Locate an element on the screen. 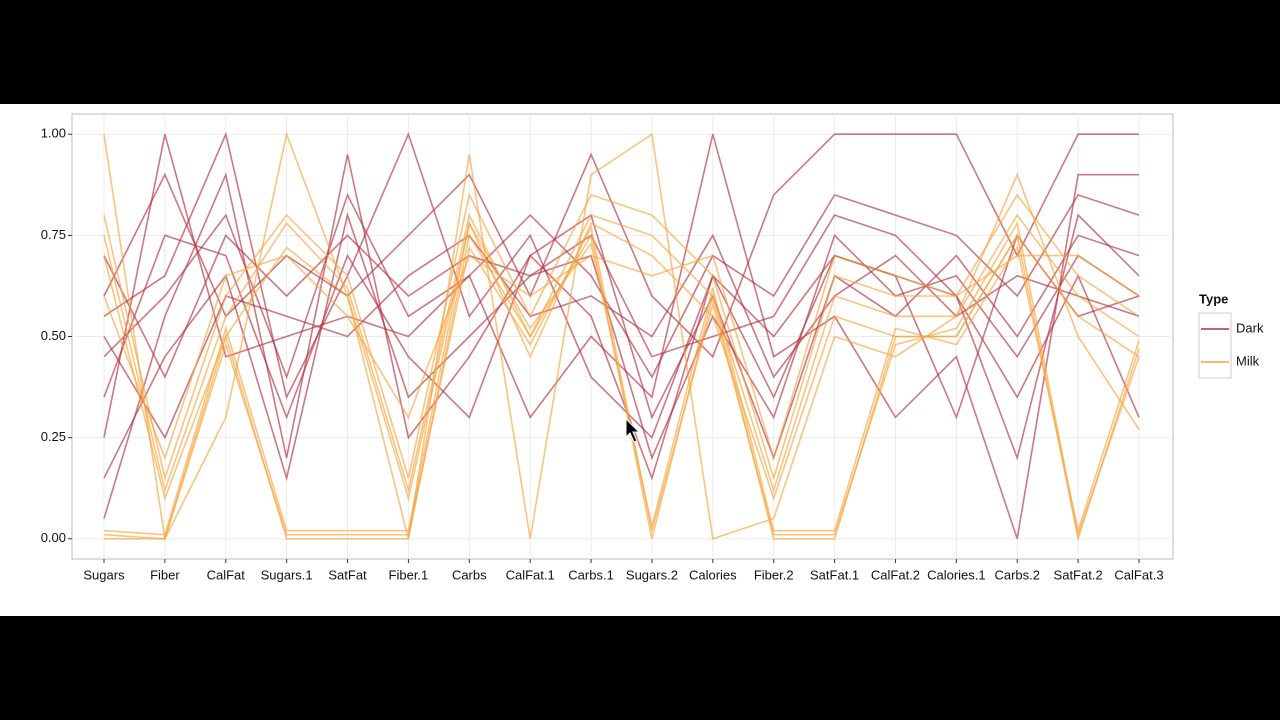 The width and height of the screenshot is (1280, 720). x-tick-label: SatFat is located at coordinates (347, 574).